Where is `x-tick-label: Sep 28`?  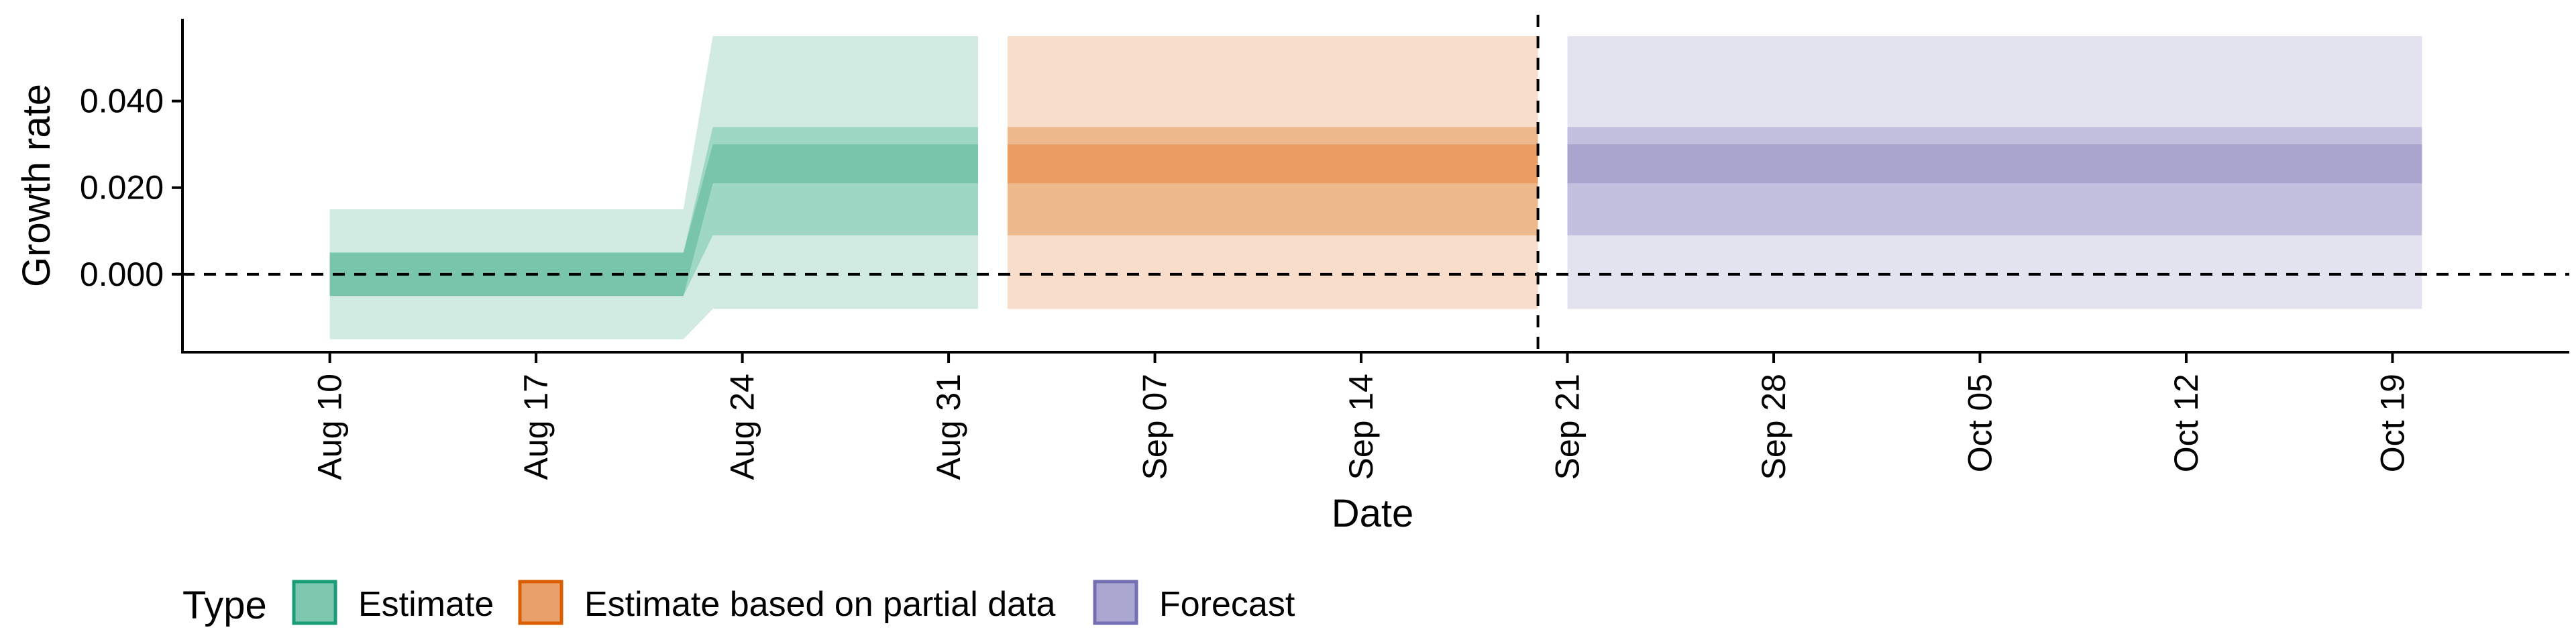
x-tick-label: Sep 28 is located at coordinates (1773, 427).